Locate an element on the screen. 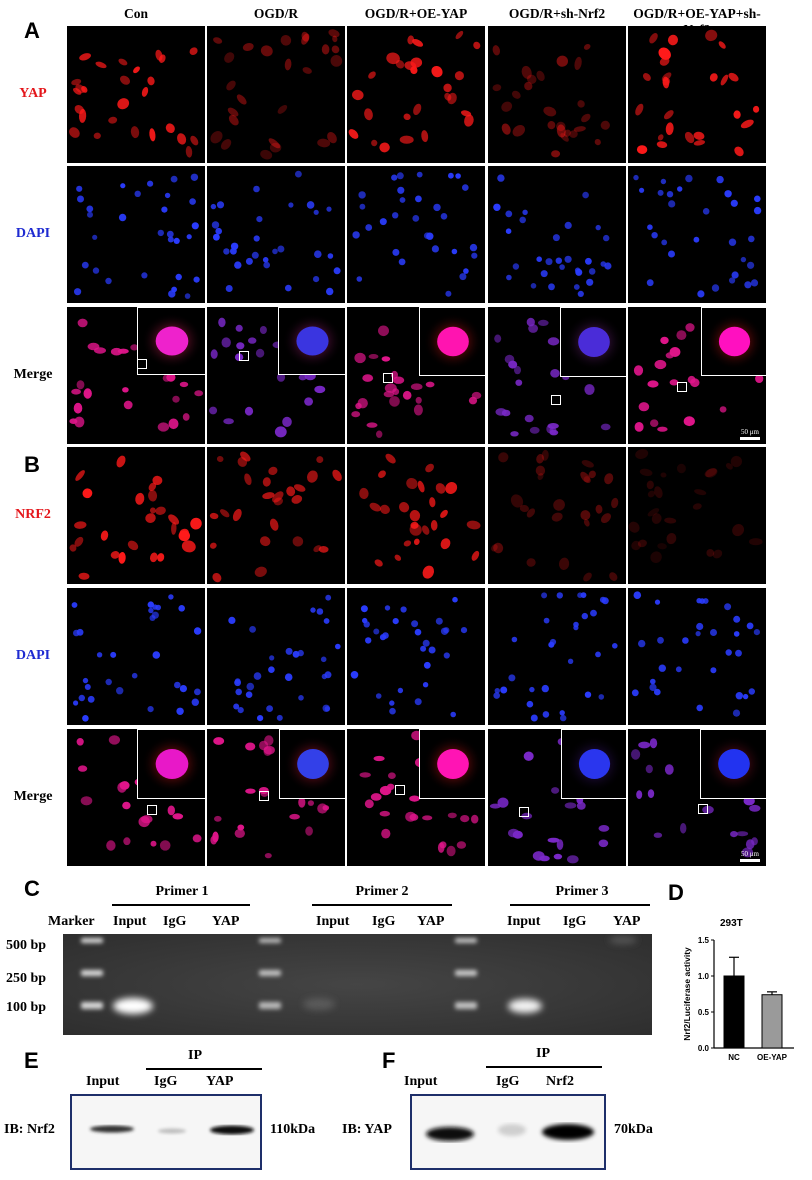 The image size is (812, 1180). bar-oe-yap is located at coordinates (772, 1021).